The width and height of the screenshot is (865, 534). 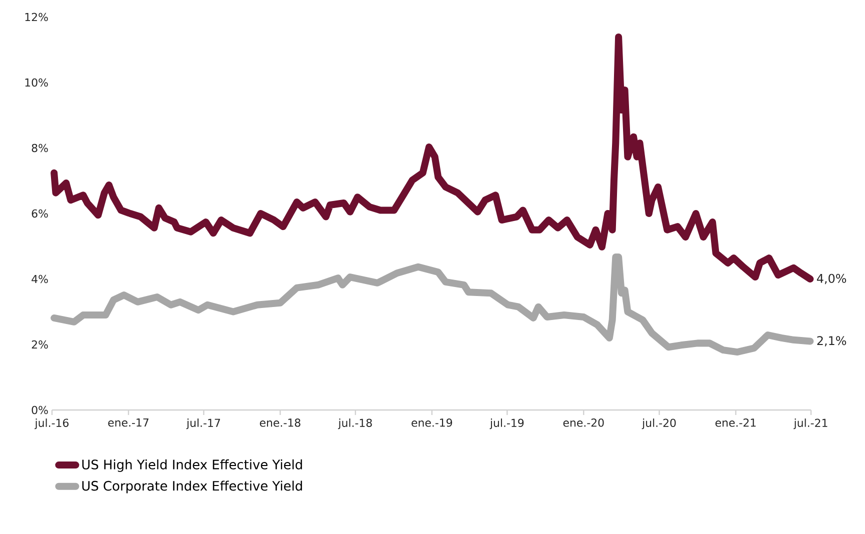 What do you see at coordinates (36, 17) in the screenshot?
I see `y-tick-label: 12%` at bounding box center [36, 17].